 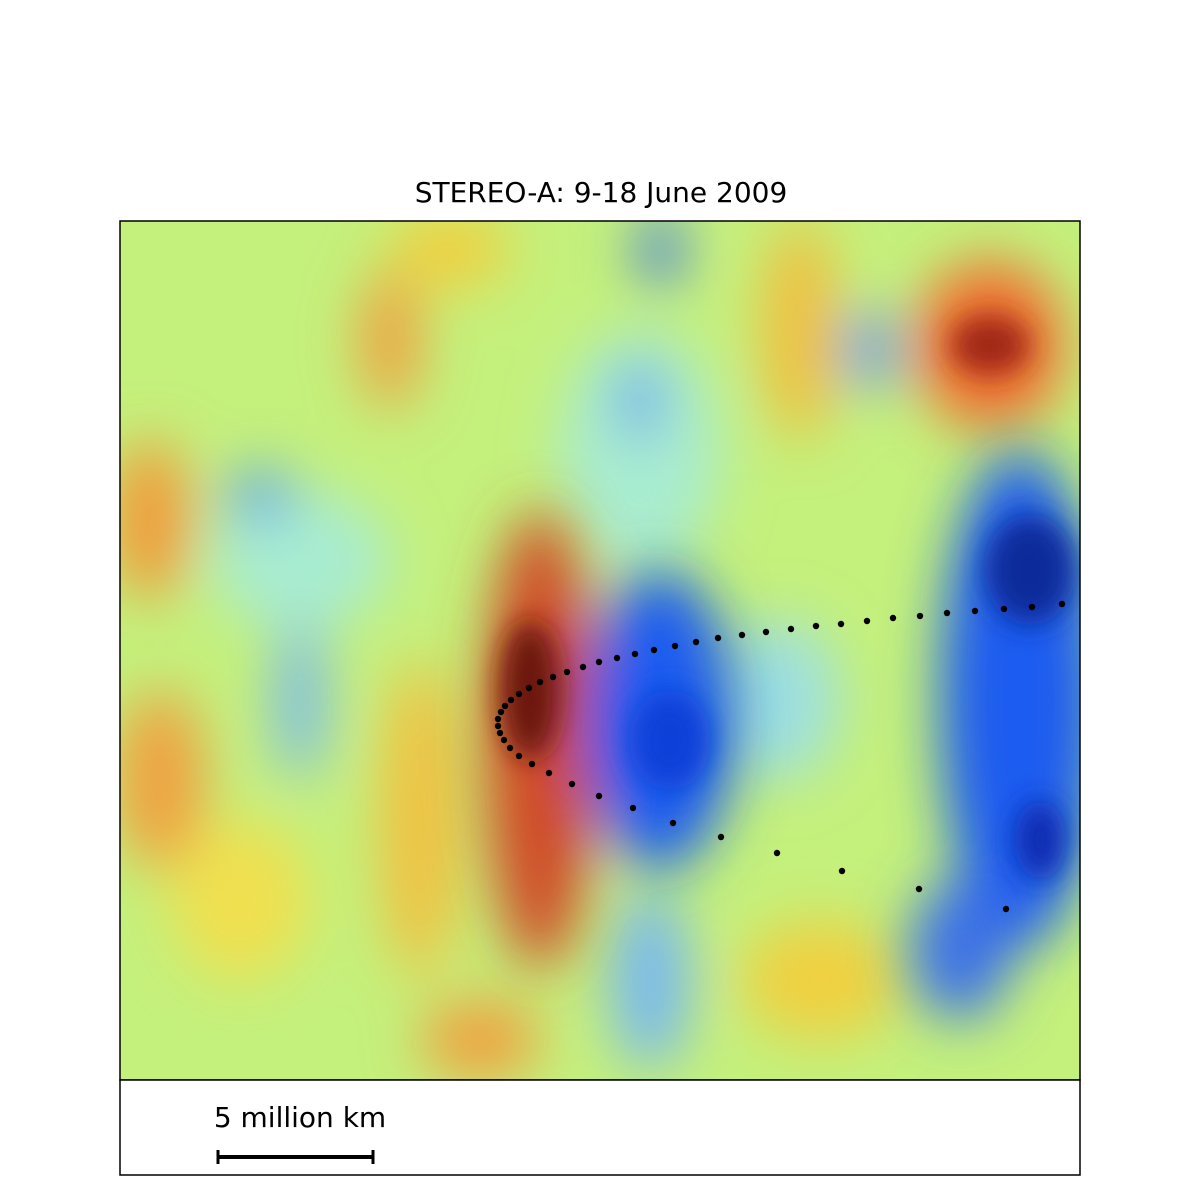 What do you see at coordinates (780, 756) in the screenshot?
I see `trajectory-dots` at bounding box center [780, 756].